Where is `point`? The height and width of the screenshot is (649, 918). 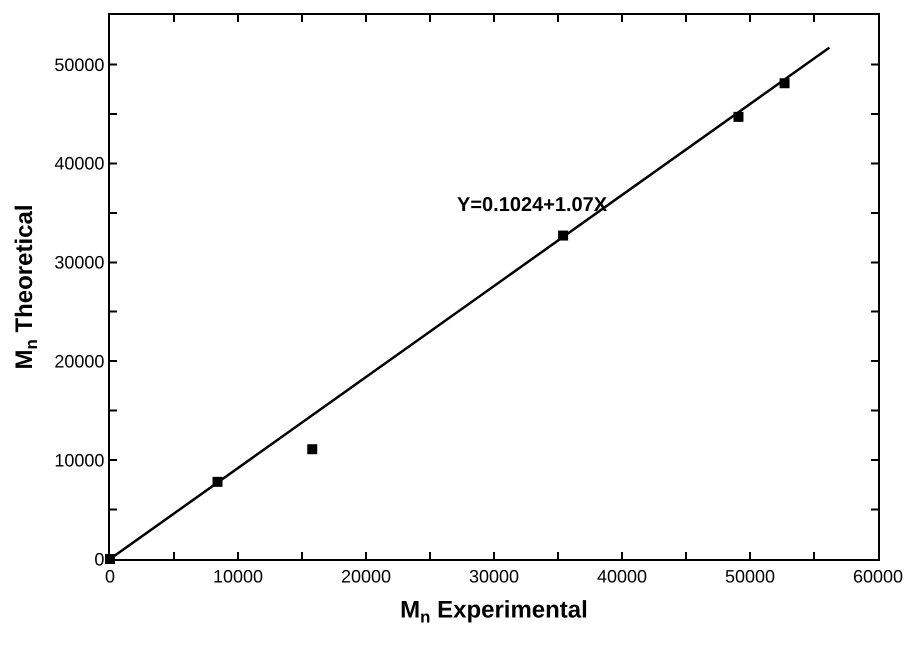
point is located at coordinates (312, 449).